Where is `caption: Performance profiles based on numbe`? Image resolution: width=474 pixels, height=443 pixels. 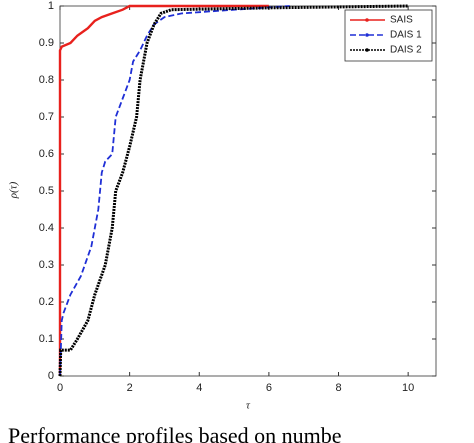 caption: Performance profiles based on numbe is located at coordinates (175, 433).